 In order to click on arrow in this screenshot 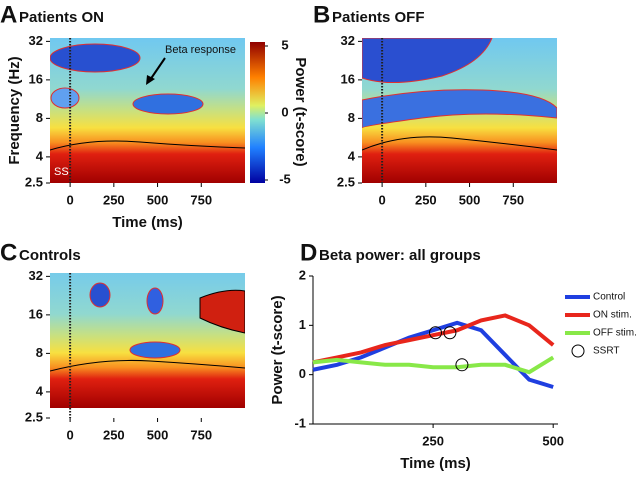, I will do `click(157, 69)`.